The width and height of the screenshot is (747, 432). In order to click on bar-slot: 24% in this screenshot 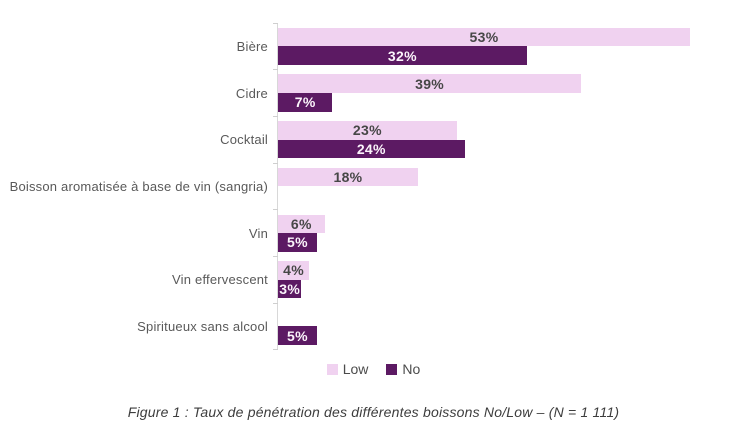, I will do `click(512, 149)`.